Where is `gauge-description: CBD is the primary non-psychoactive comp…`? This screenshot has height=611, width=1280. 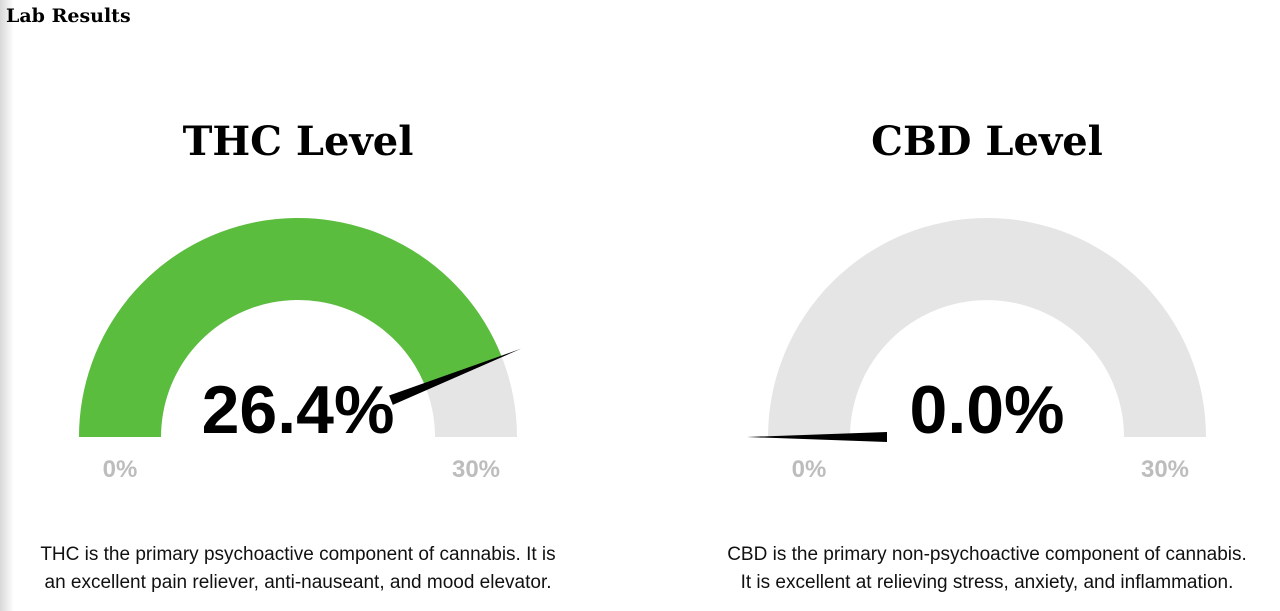 gauge-description: CBD is the primary non-psychoactive comp… is located at coordinates (987, 554).